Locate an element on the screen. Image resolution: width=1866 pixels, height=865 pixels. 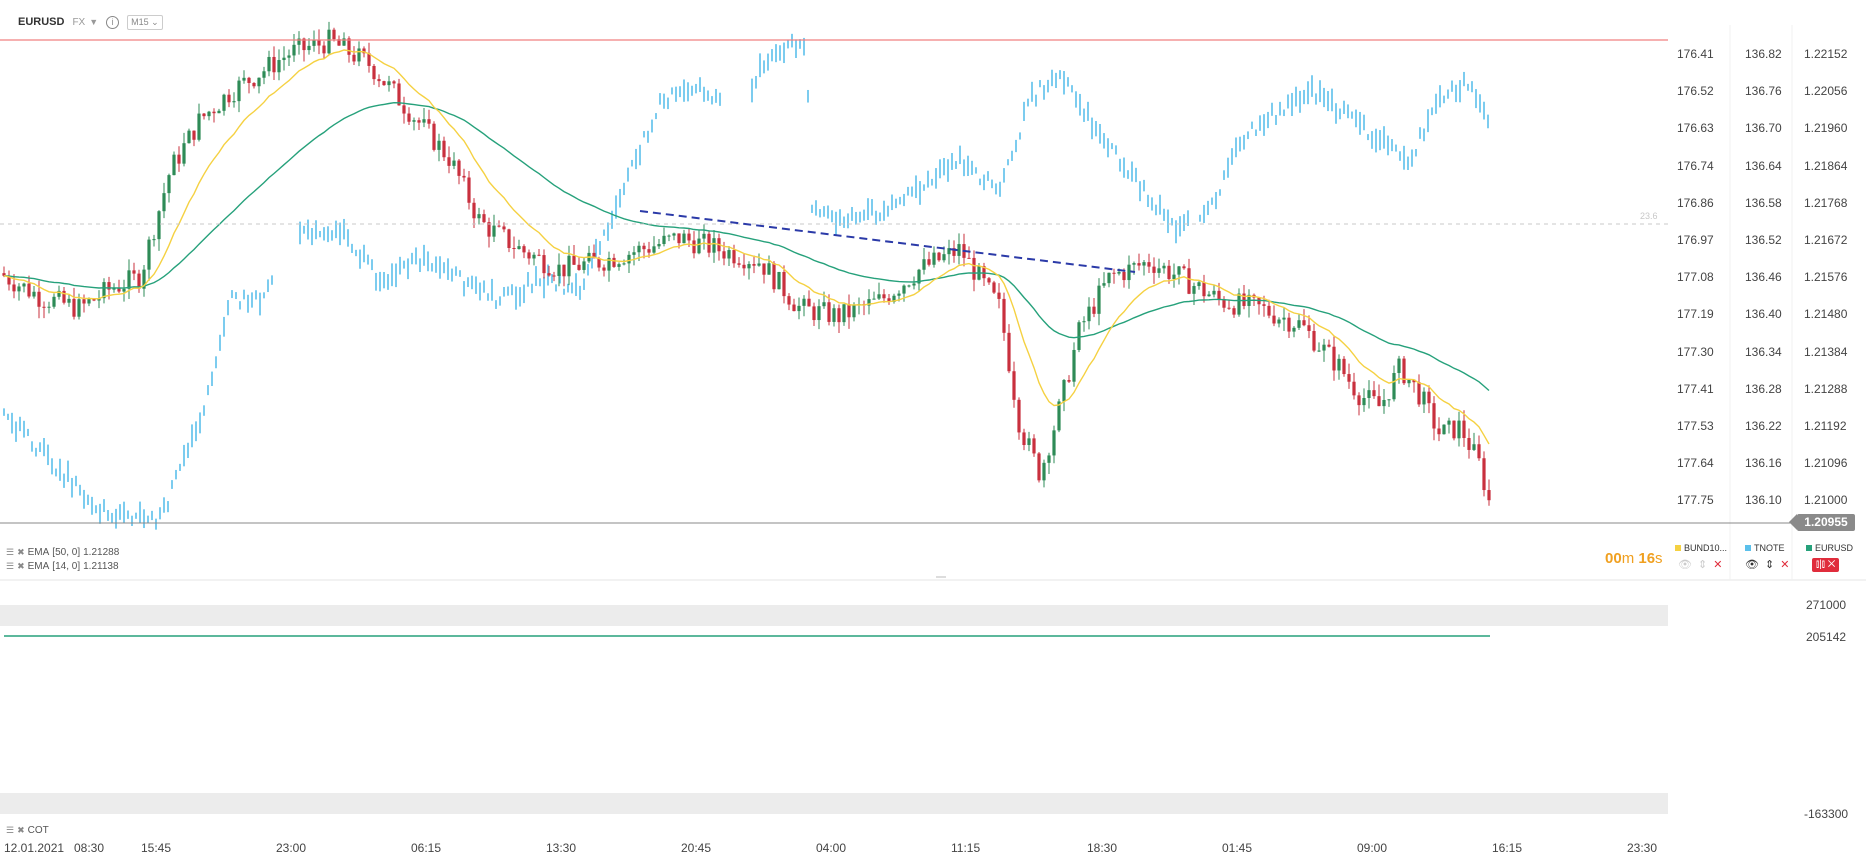
timeframe-select: M15 ⌄ is located at coordinates (145, 22).